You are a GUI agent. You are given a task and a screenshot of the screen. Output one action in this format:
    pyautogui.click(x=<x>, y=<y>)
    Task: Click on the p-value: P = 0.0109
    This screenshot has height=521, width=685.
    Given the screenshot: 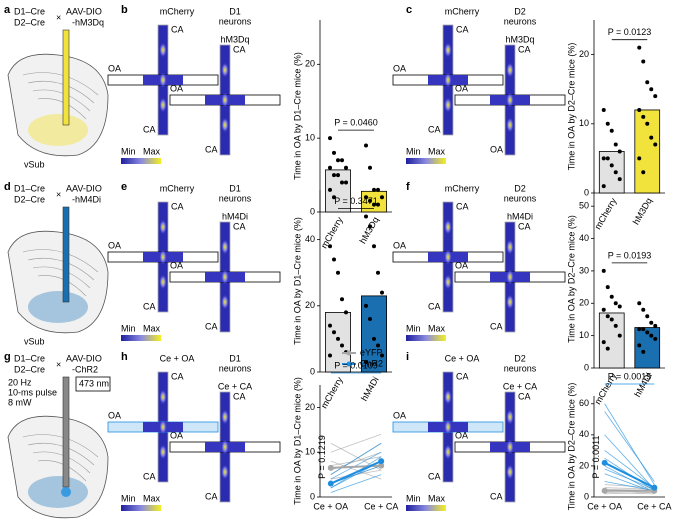 What is the action you would take?
    pyautogui.click(x=356, y=365)
    